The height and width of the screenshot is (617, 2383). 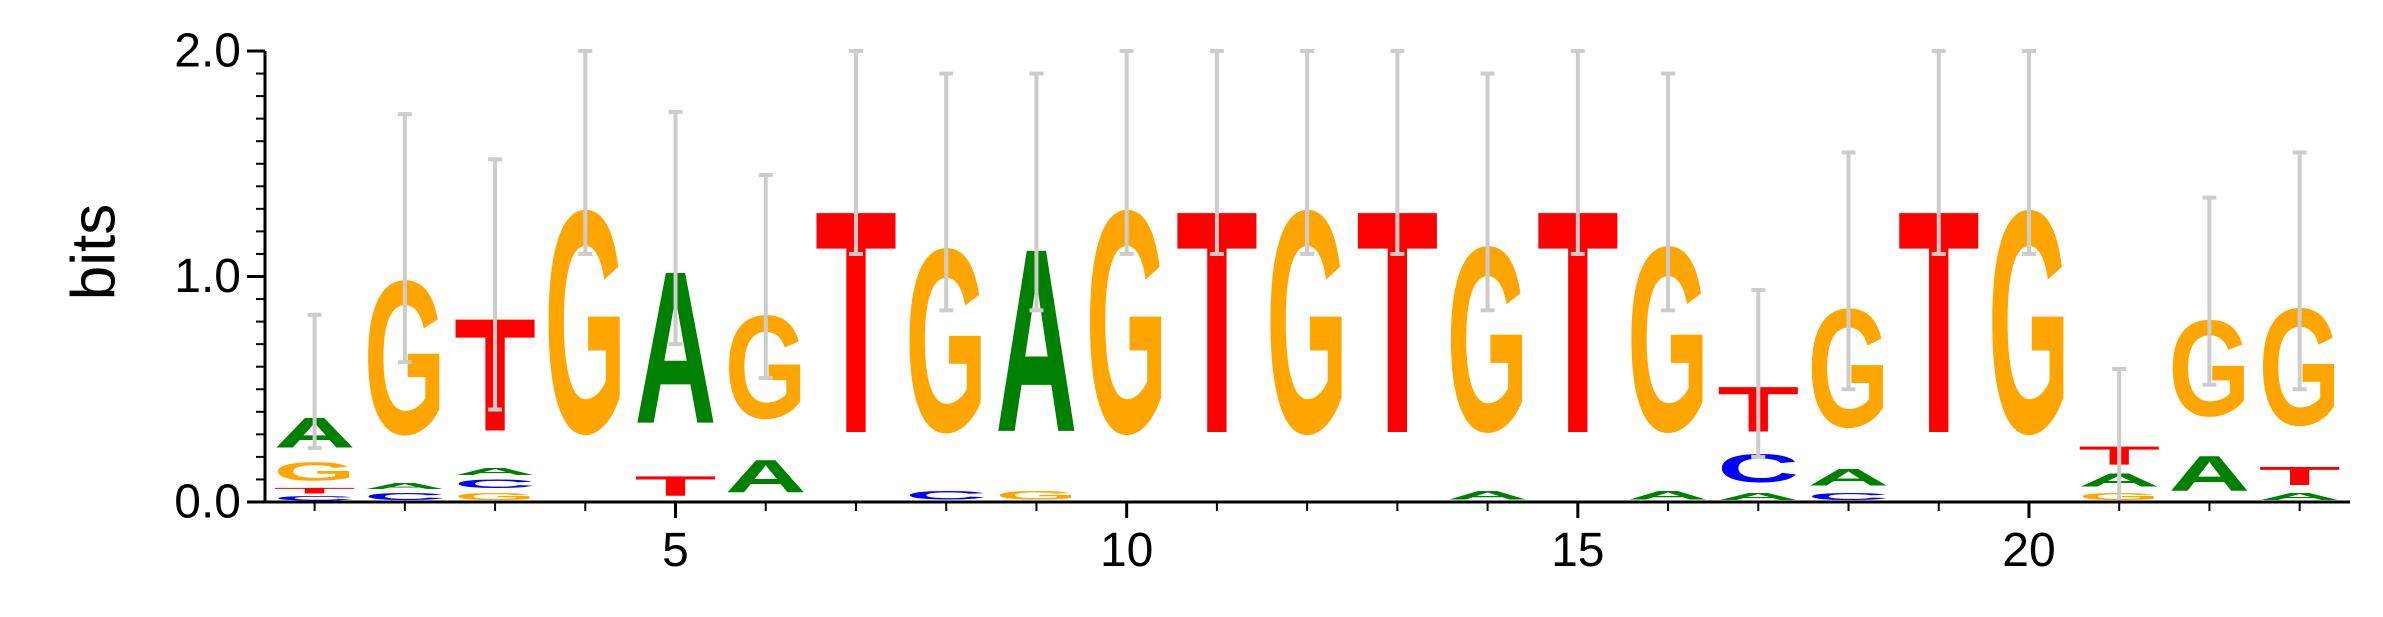 What do you see at coordinates (207, 276) in the screenshot?
I see `y-tick-label: 1.0` at bounding box center [207, 276].